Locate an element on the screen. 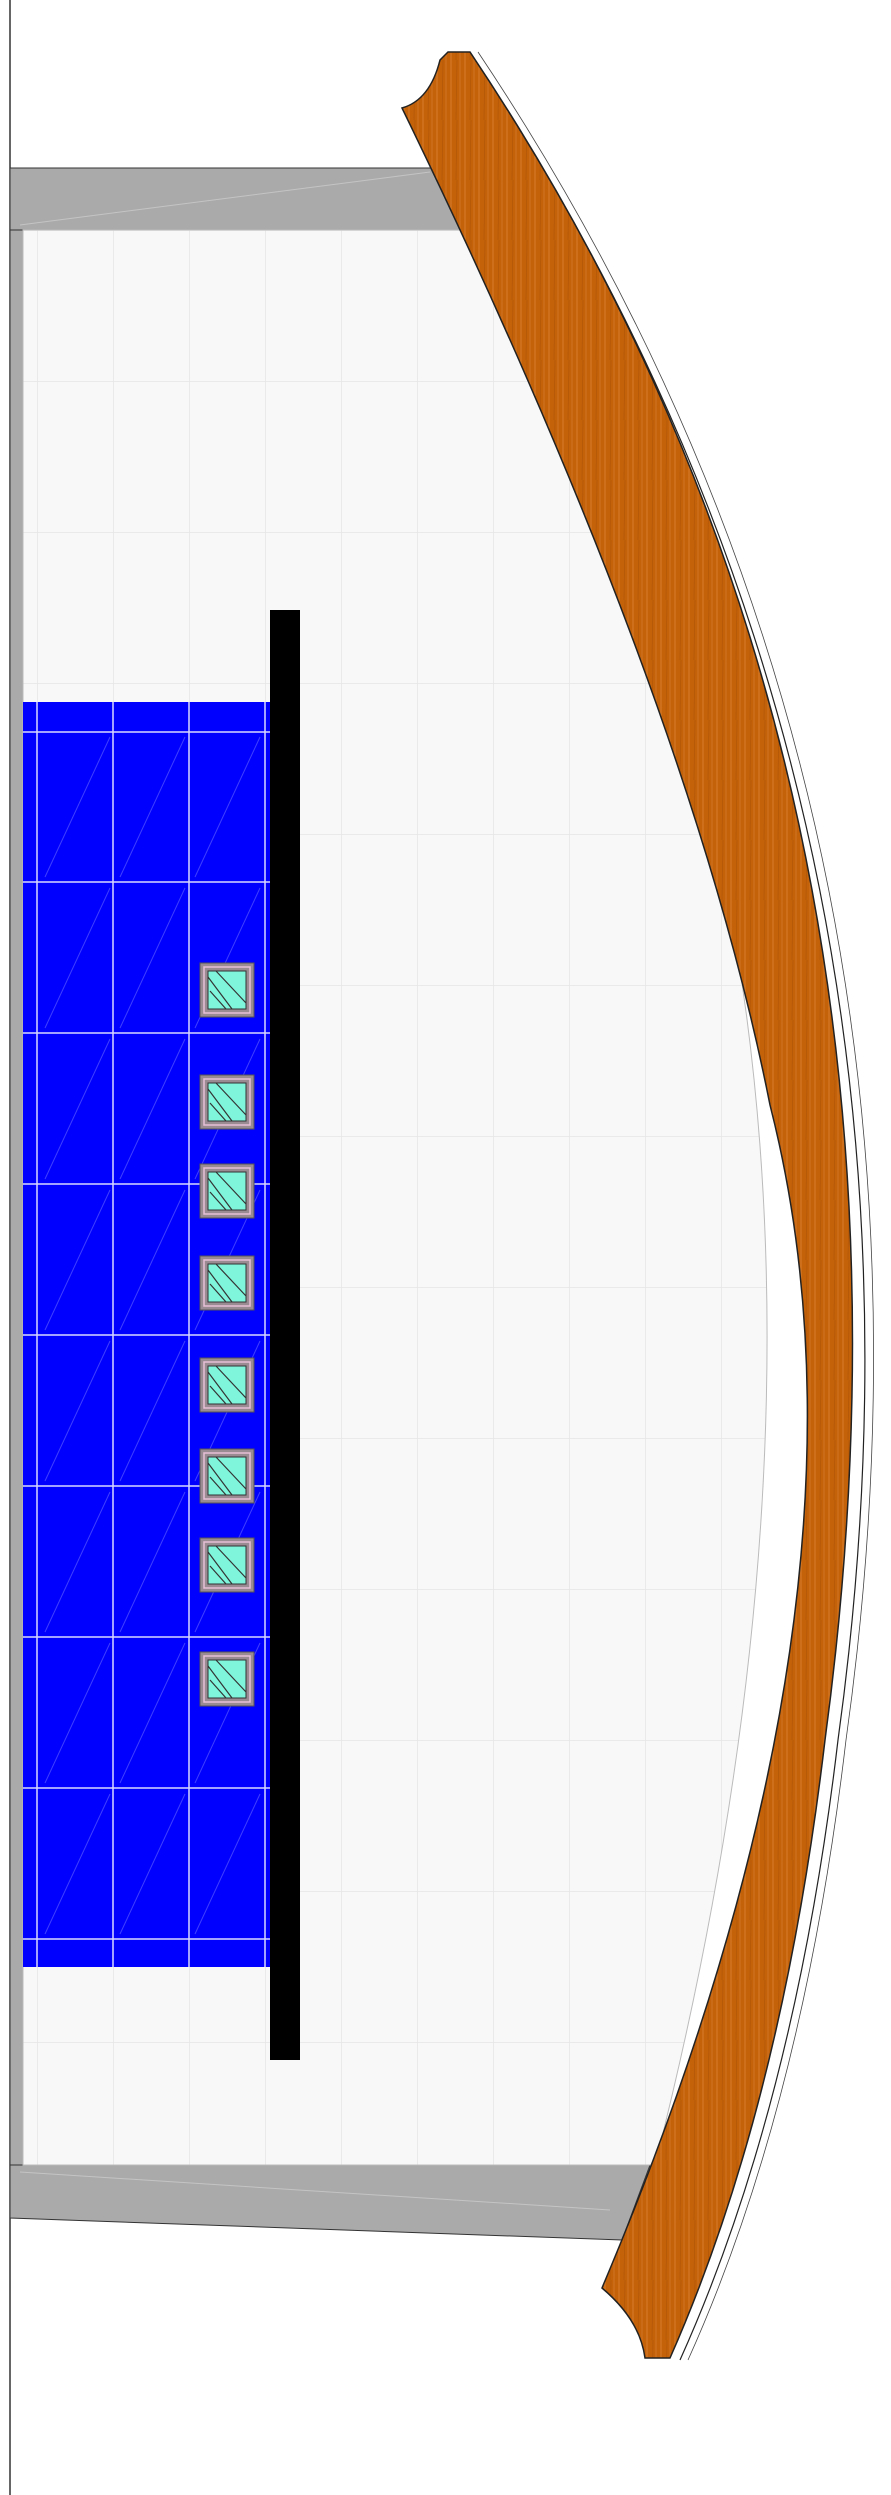  bottom-frame is located at coordinates (330, 2202).